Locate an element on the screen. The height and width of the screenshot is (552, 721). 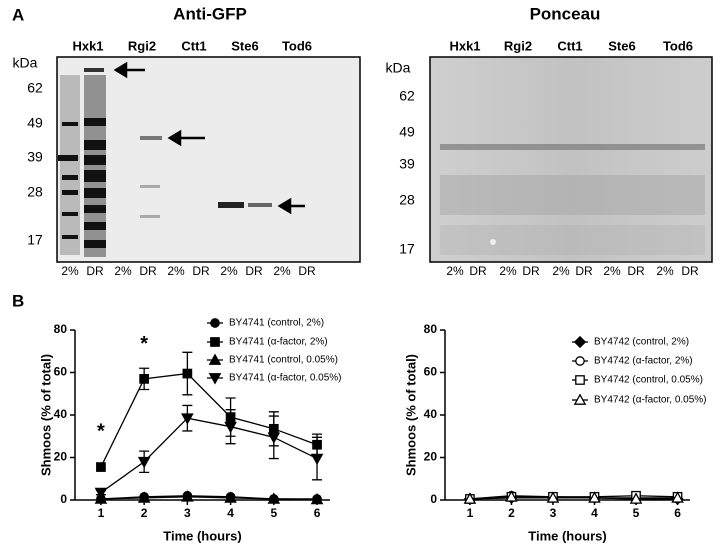
y-tick-label: 60 is located at coordinates (431, 372).